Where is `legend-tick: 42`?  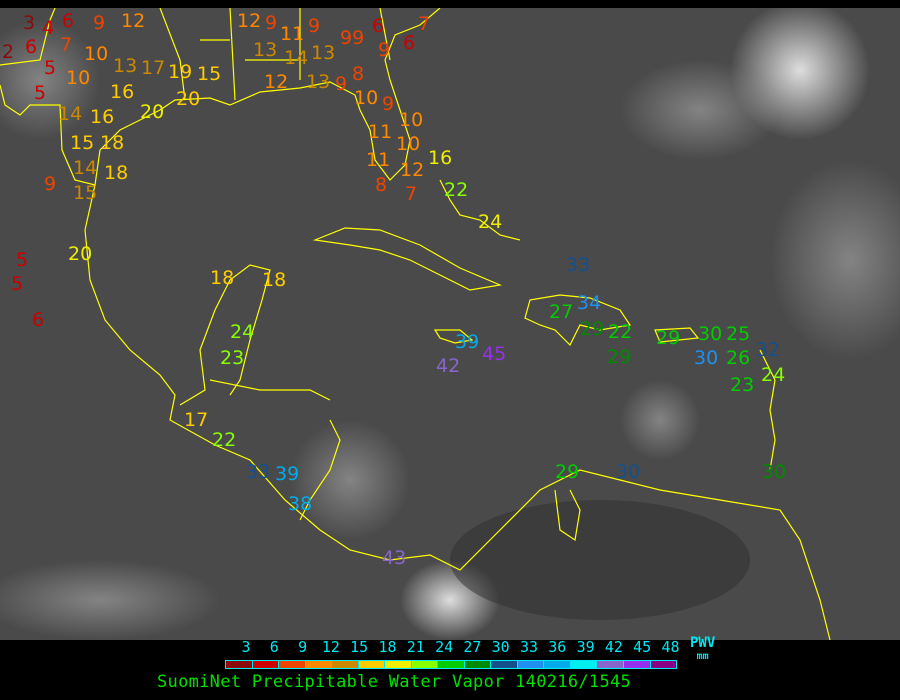 legend-tick: 42 is located at coordinates (613, 647).